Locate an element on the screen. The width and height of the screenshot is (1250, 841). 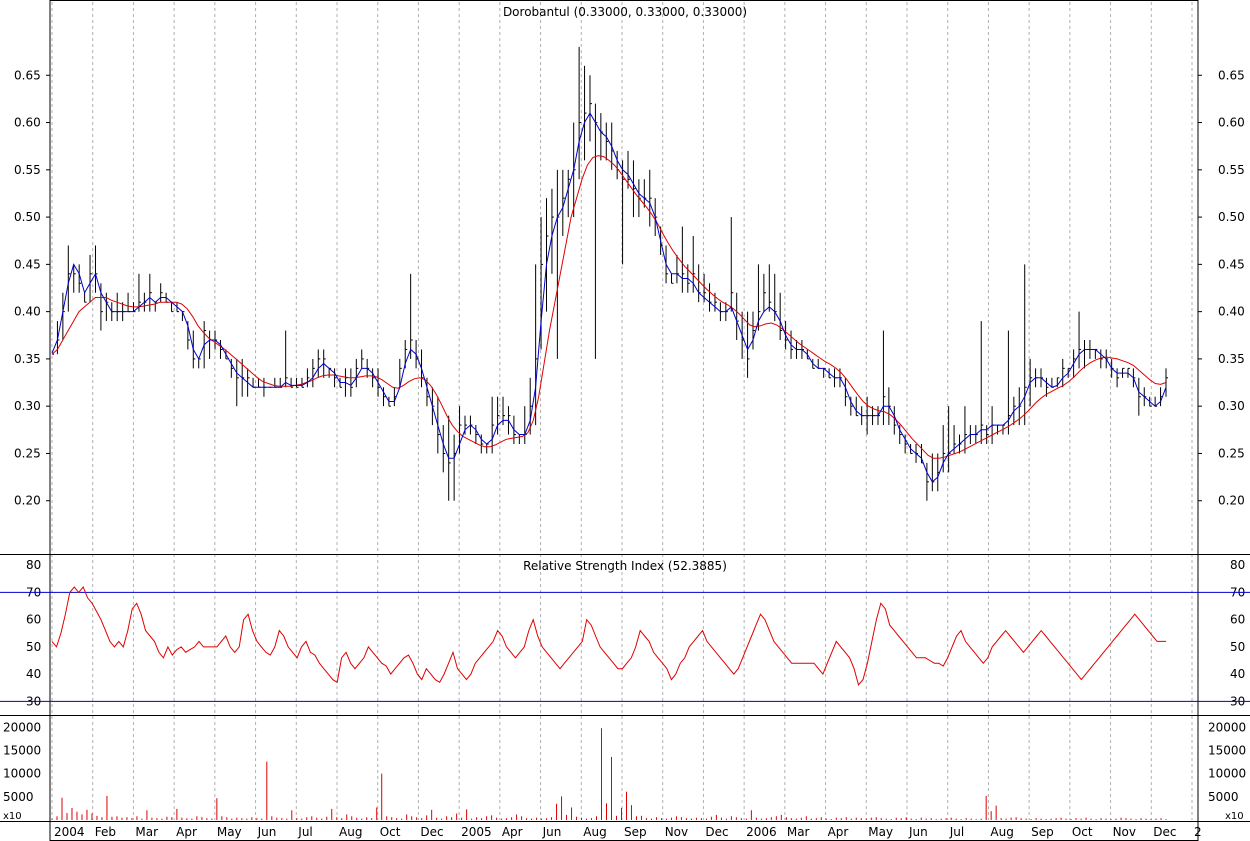
rsi-chart-title: Relative Strength Index (52.3885) is located at coordinates (625, 566).